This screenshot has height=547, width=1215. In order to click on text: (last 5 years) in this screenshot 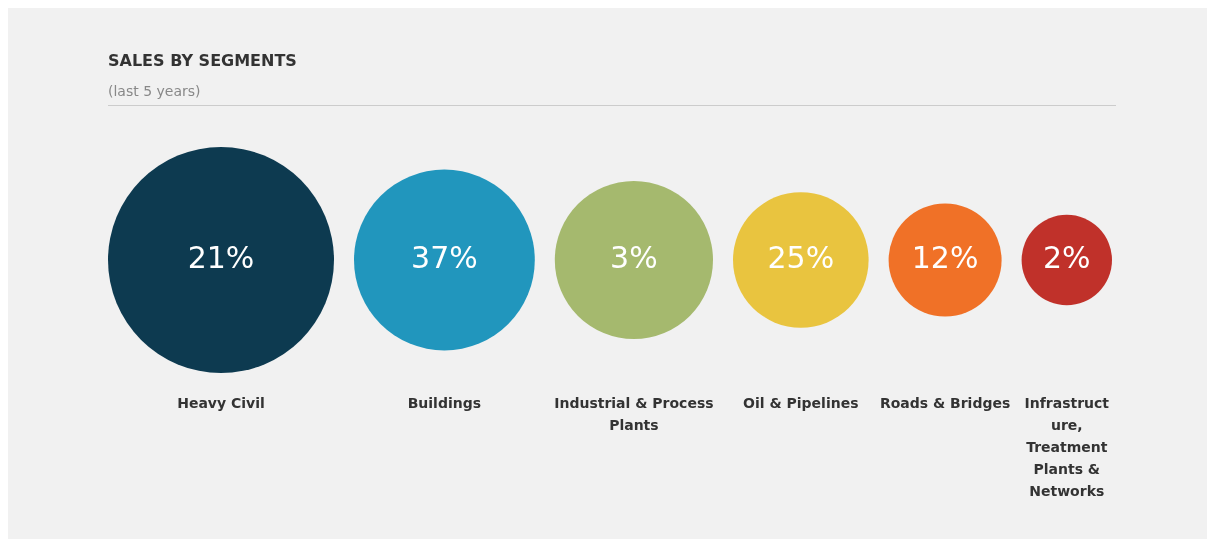, I will do `click(154, 91)`.